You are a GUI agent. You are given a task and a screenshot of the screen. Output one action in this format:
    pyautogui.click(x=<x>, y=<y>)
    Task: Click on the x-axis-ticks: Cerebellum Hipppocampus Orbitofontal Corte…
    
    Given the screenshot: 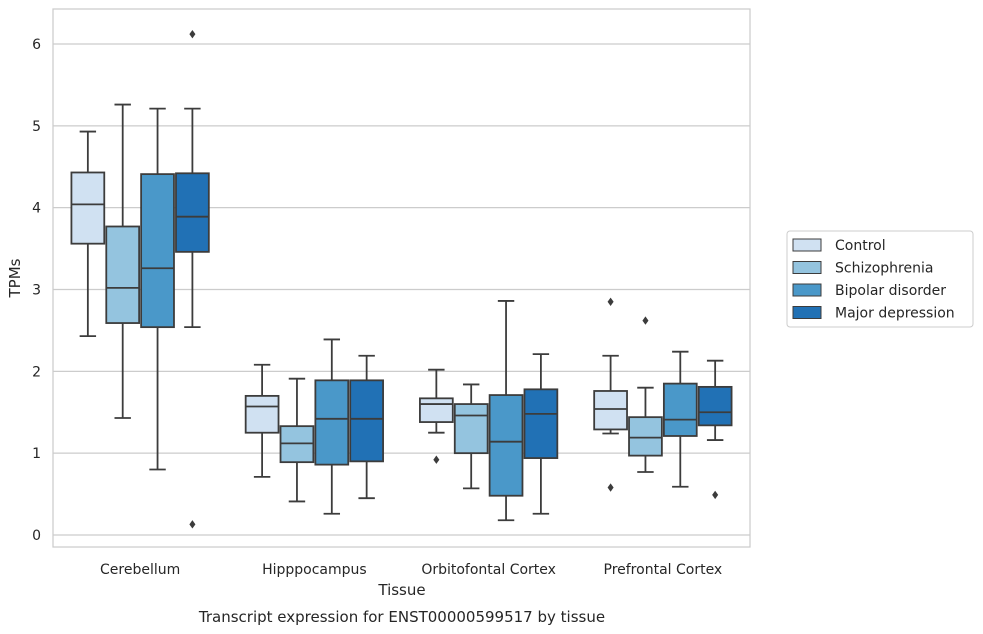 What is the action you would take?
    pyautogui.click(x=411, y=570)
    